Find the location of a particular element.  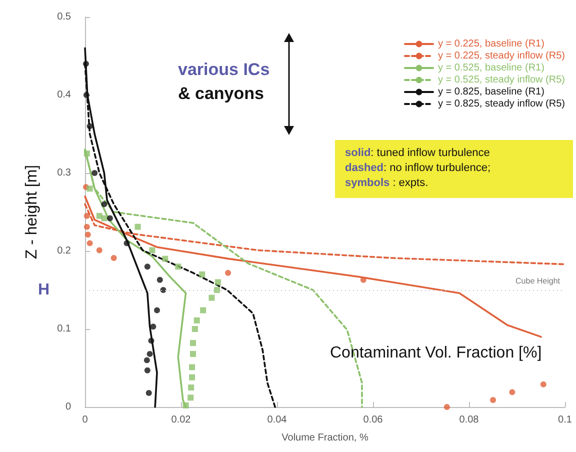

y-tick-label: 0.2 is located at coordinates (64, 251).